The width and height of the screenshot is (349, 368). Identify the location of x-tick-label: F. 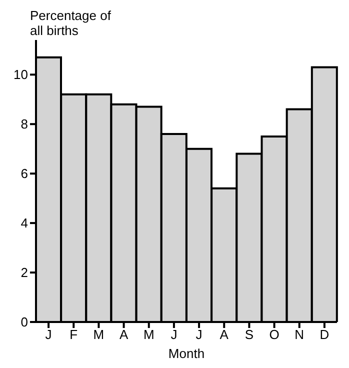
(74, 334).